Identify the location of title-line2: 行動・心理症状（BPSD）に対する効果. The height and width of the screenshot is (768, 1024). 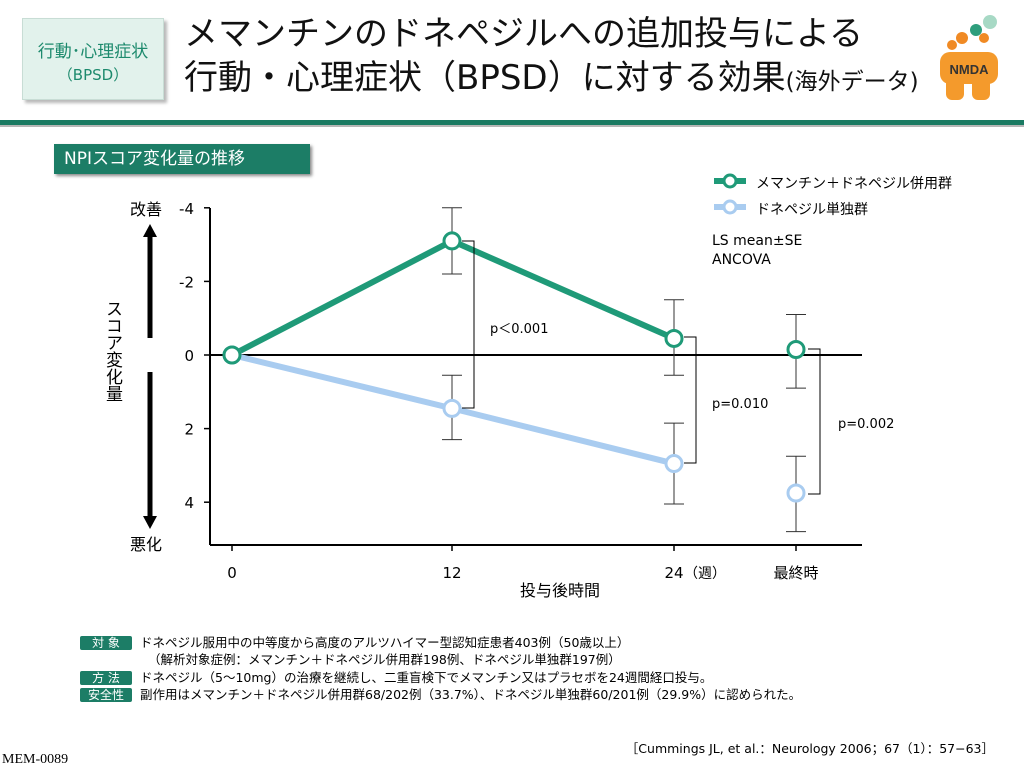
(485, 78).